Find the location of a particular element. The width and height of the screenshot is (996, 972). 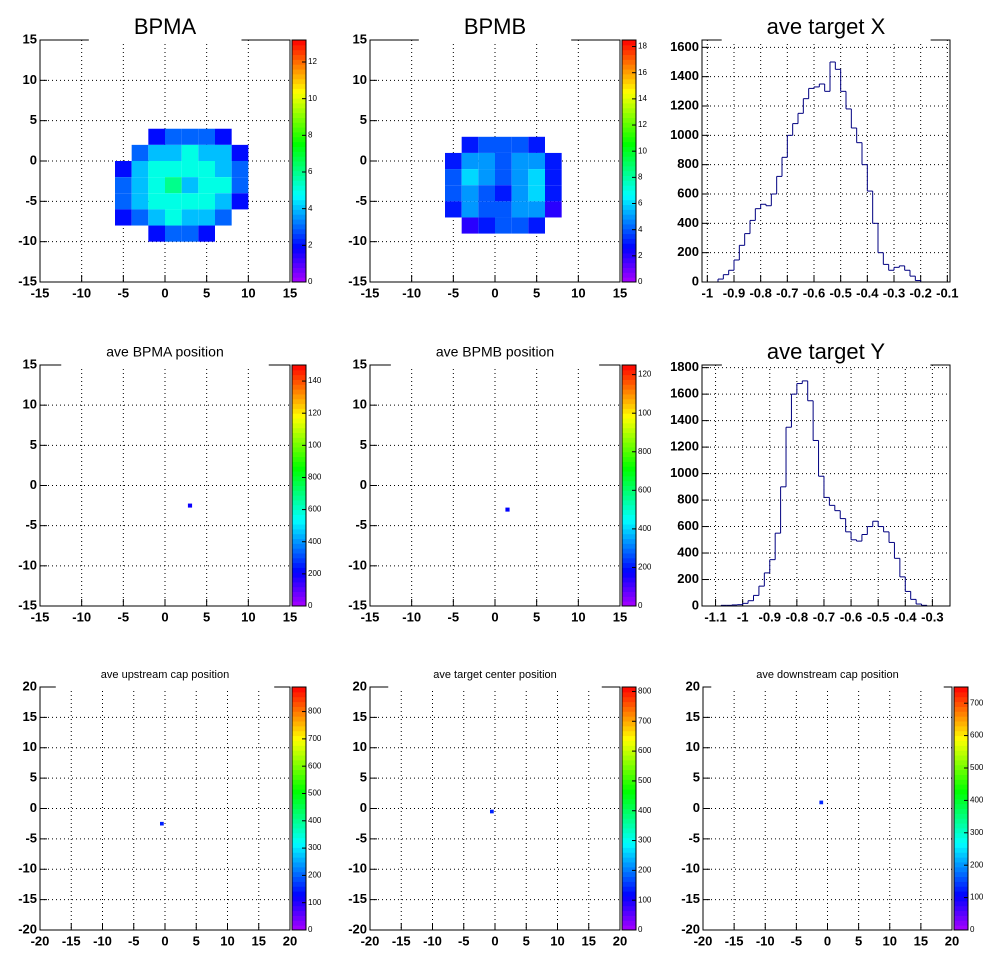

x-tick-label: 15 is located at coordinates (589, 940).